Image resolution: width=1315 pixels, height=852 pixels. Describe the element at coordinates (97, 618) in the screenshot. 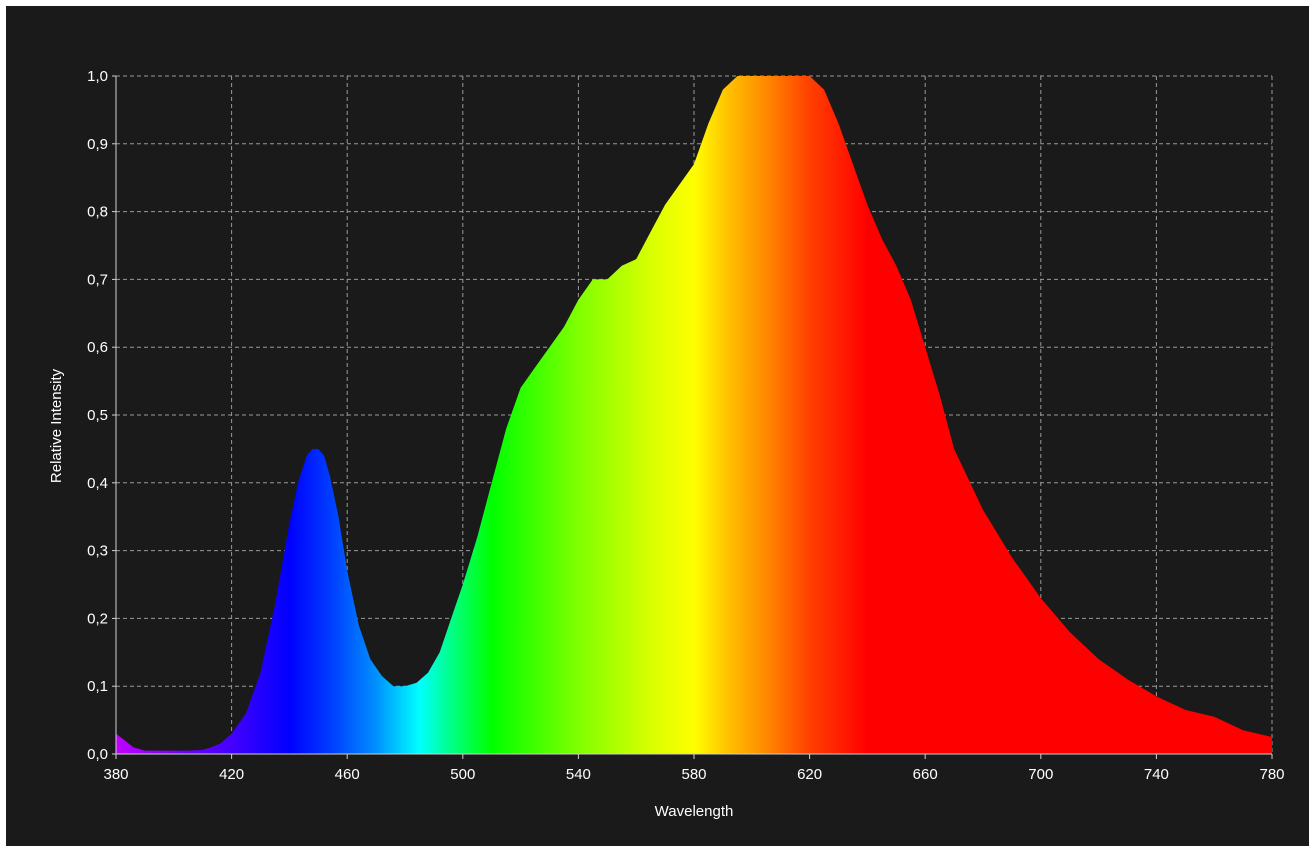

I see `y-tick-label: 0,2` at that location.